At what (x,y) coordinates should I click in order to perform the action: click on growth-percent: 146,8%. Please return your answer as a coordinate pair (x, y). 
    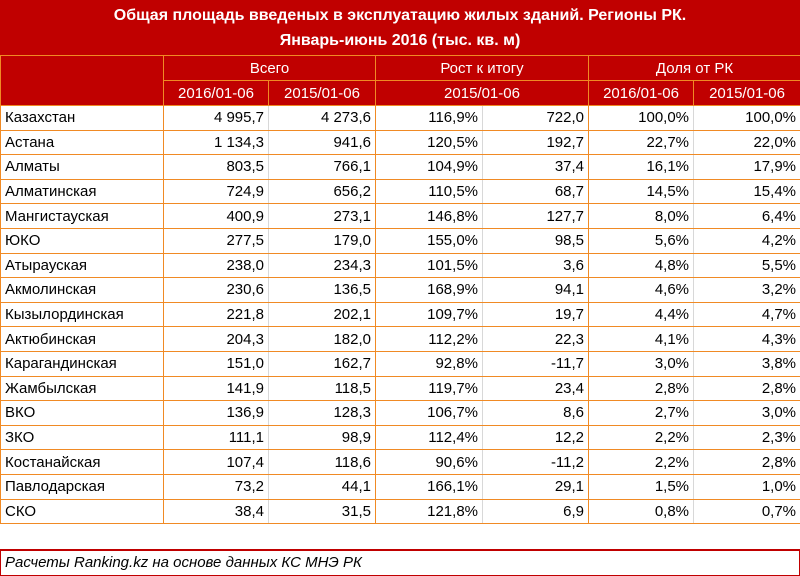
    Looking at the image, I should click on (429, 216).